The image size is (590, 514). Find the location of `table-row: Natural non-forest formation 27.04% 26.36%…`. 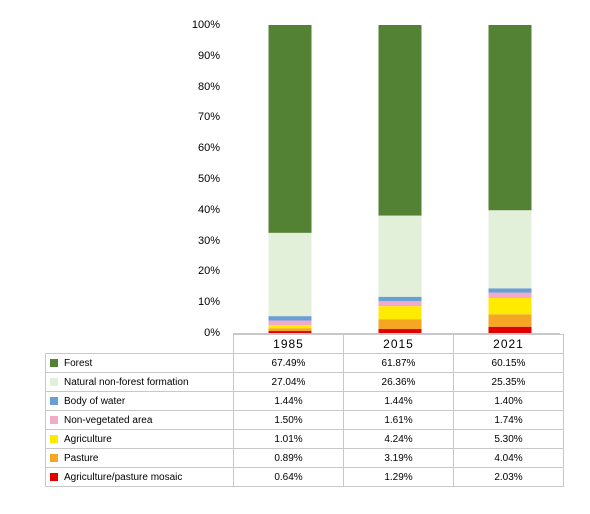

table-row: Natural non-forest formation 27.04% 26.36%… is located at coordinates (304, 382).